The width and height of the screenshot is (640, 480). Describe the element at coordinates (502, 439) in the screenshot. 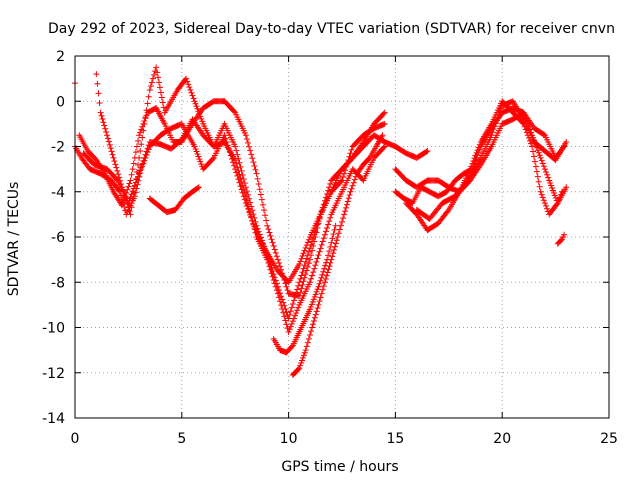

I see `x-tick-label: 20` at that location.